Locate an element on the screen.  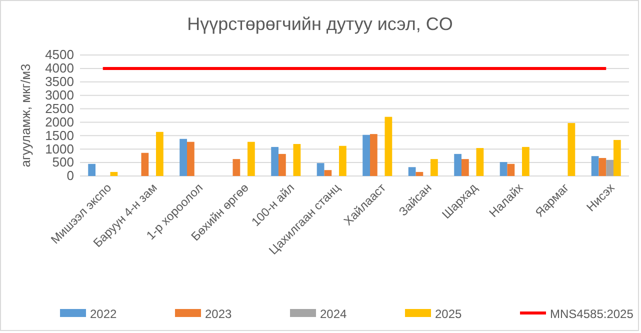
y-tick-label: 4000 is located at coordinates (59, 68).